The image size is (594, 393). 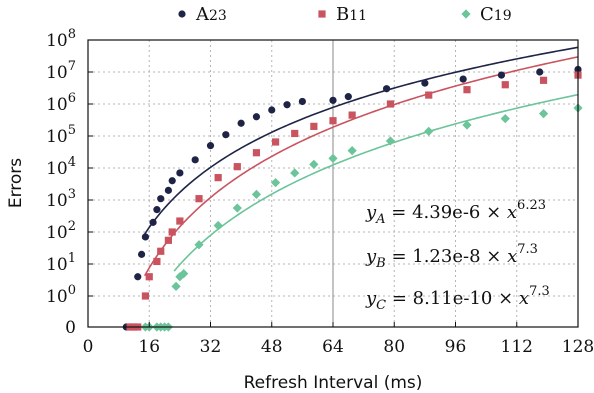 I want to click on fit-equation: yA = 4.39e-6 × x6.23, so click(x=455, y=212).